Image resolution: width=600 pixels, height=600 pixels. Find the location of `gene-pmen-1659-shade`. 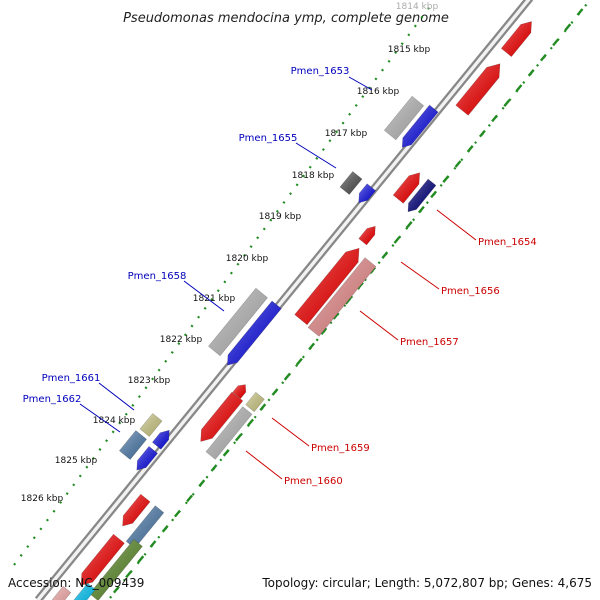

gene-pmen-1659-shade is located at coordinates (239, 391).